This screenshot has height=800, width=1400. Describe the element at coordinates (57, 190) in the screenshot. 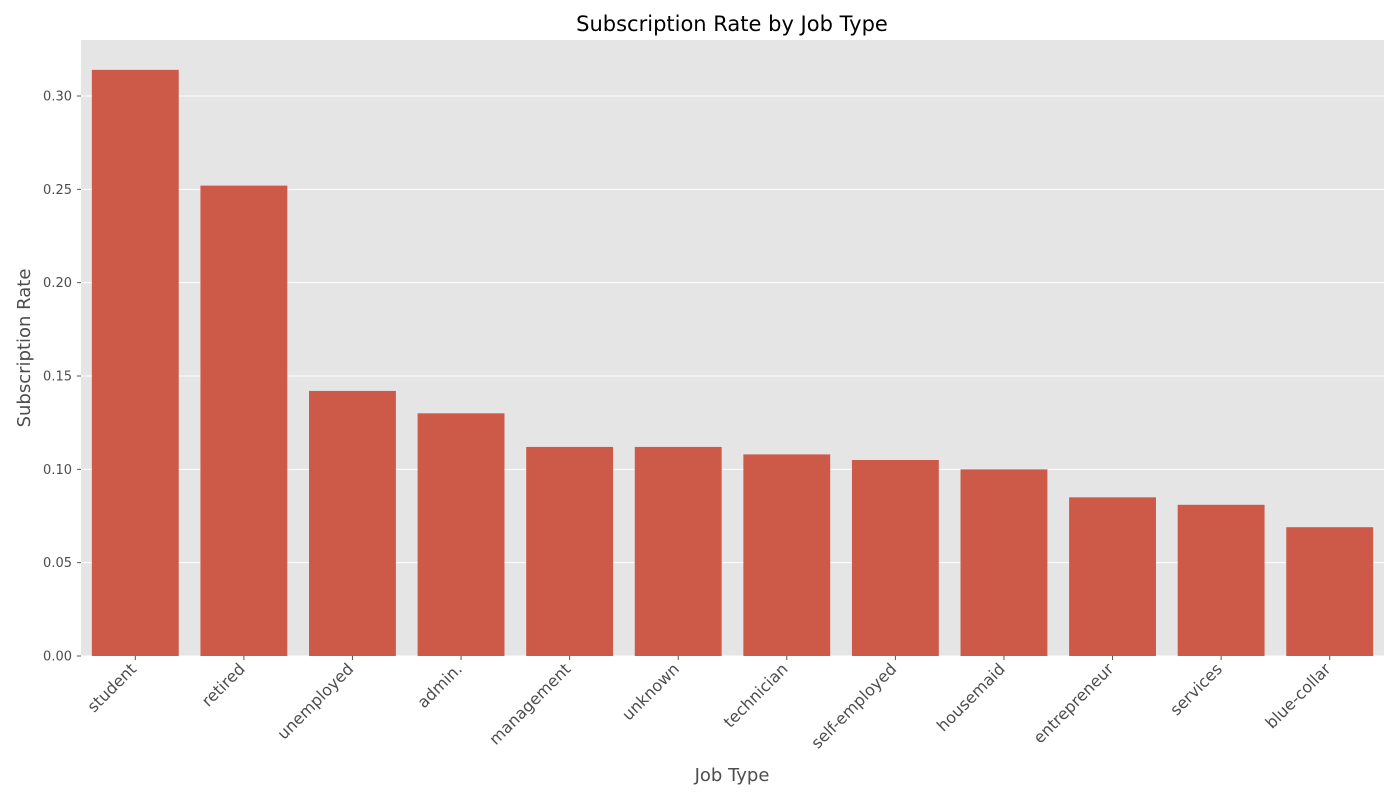

I see `y-tick-label: 0.25` at that location.